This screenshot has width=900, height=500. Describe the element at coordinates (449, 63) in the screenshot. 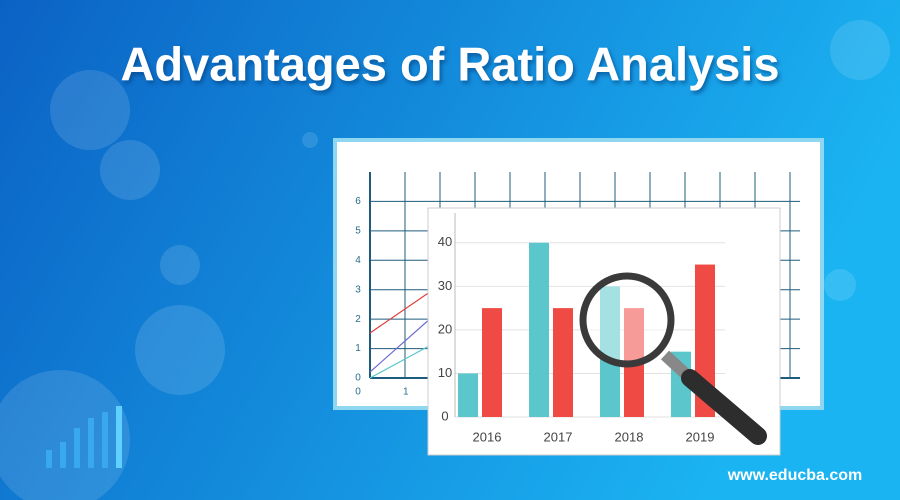

I see `title: Advantages of Ratio Analysis` at that location.